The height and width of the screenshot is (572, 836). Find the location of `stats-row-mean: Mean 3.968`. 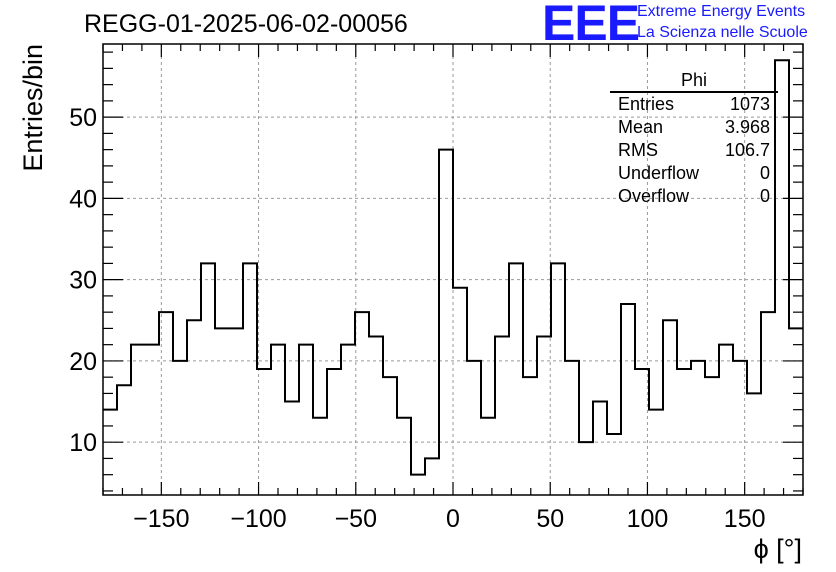

stats-row-mean: Mean 3.968 is located at coordinates (694, 127).